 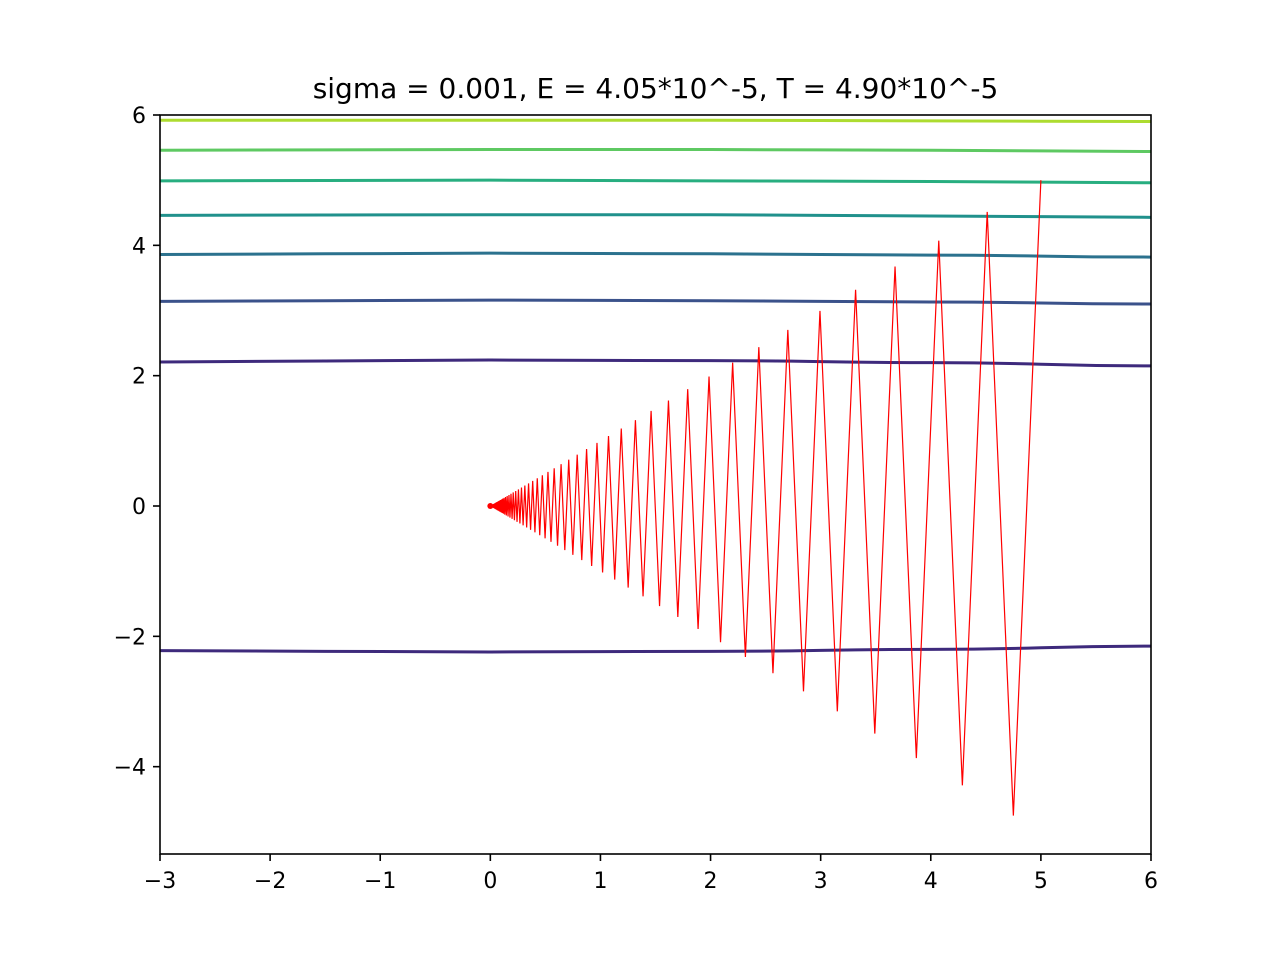 I want to click on y-tick-label: 2, so click(x=139, y=377).